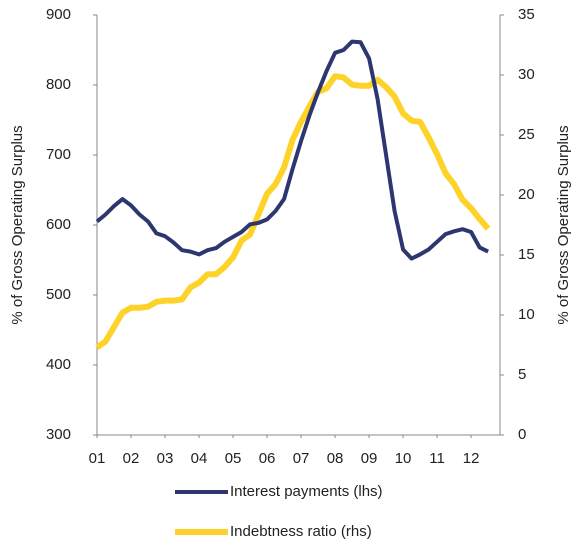  What do you see at coordinates (58, 294) in the screenshot?
I see `y-tick-label: 500` at bounding box center [58, 294].